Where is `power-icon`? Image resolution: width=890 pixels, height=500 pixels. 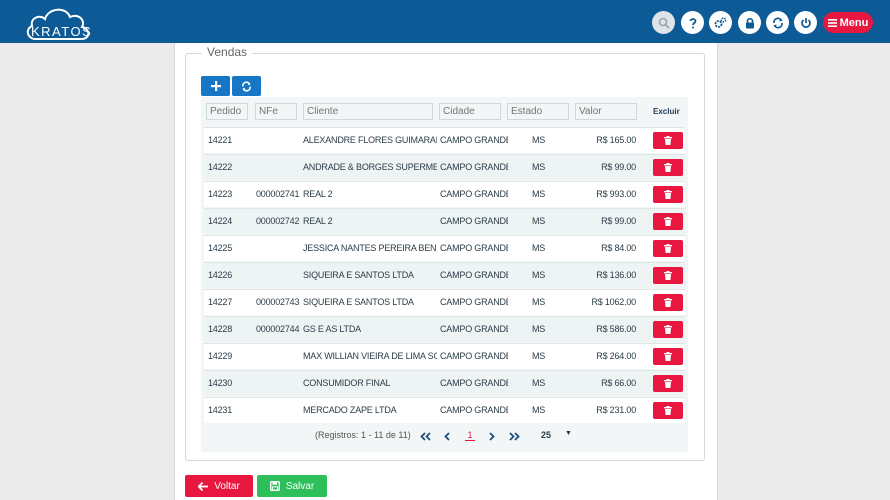
power-icon is located at coordinates (805, 22).